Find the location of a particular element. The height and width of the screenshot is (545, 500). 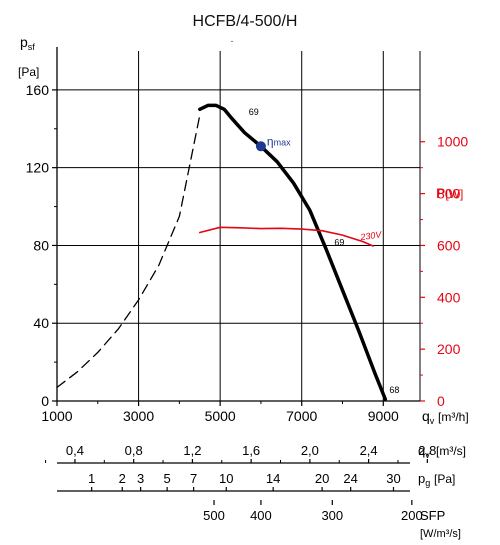

scale-pg-tick-label: 24 is located at coordinates (350, 478).